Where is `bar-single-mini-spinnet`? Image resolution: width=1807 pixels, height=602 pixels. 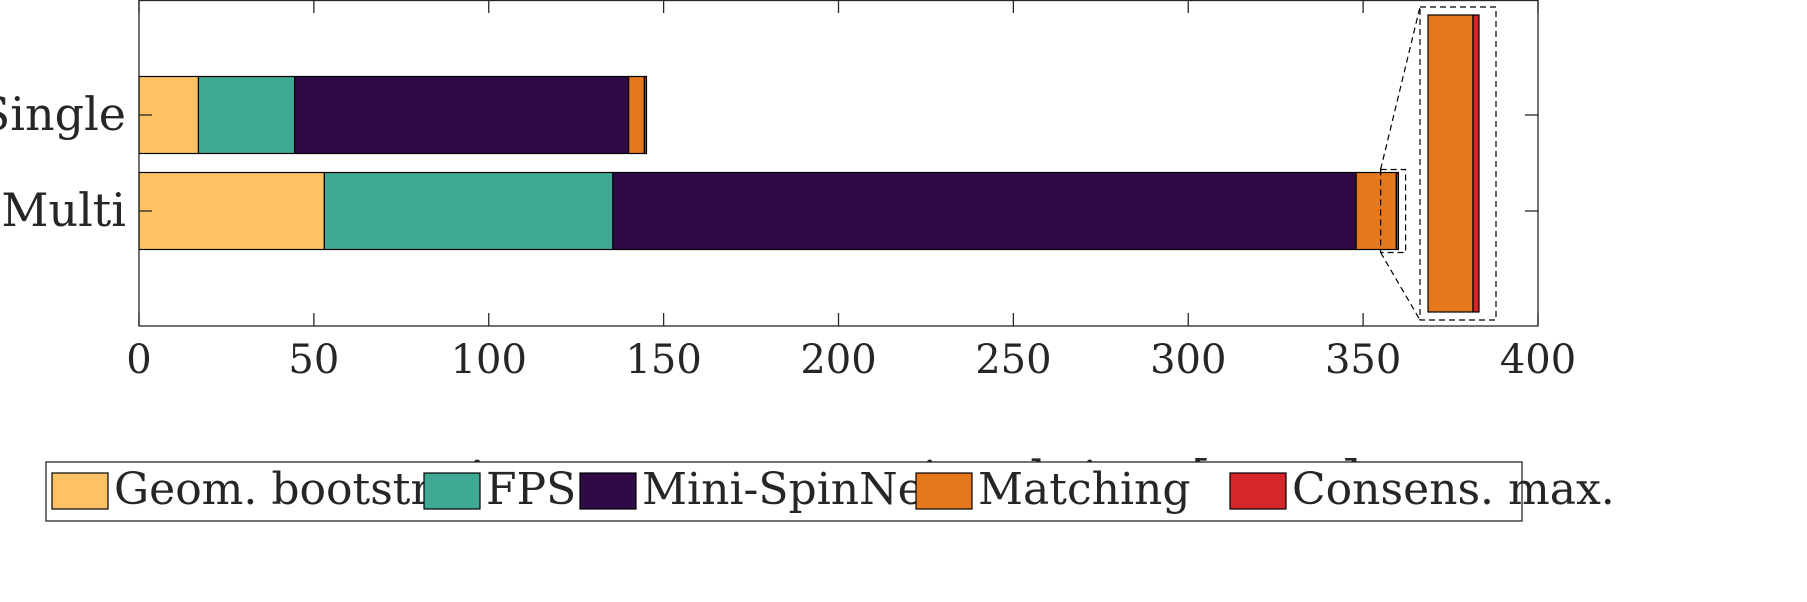
bar-single-mini-spinnet is located at coordinates (462, 115).